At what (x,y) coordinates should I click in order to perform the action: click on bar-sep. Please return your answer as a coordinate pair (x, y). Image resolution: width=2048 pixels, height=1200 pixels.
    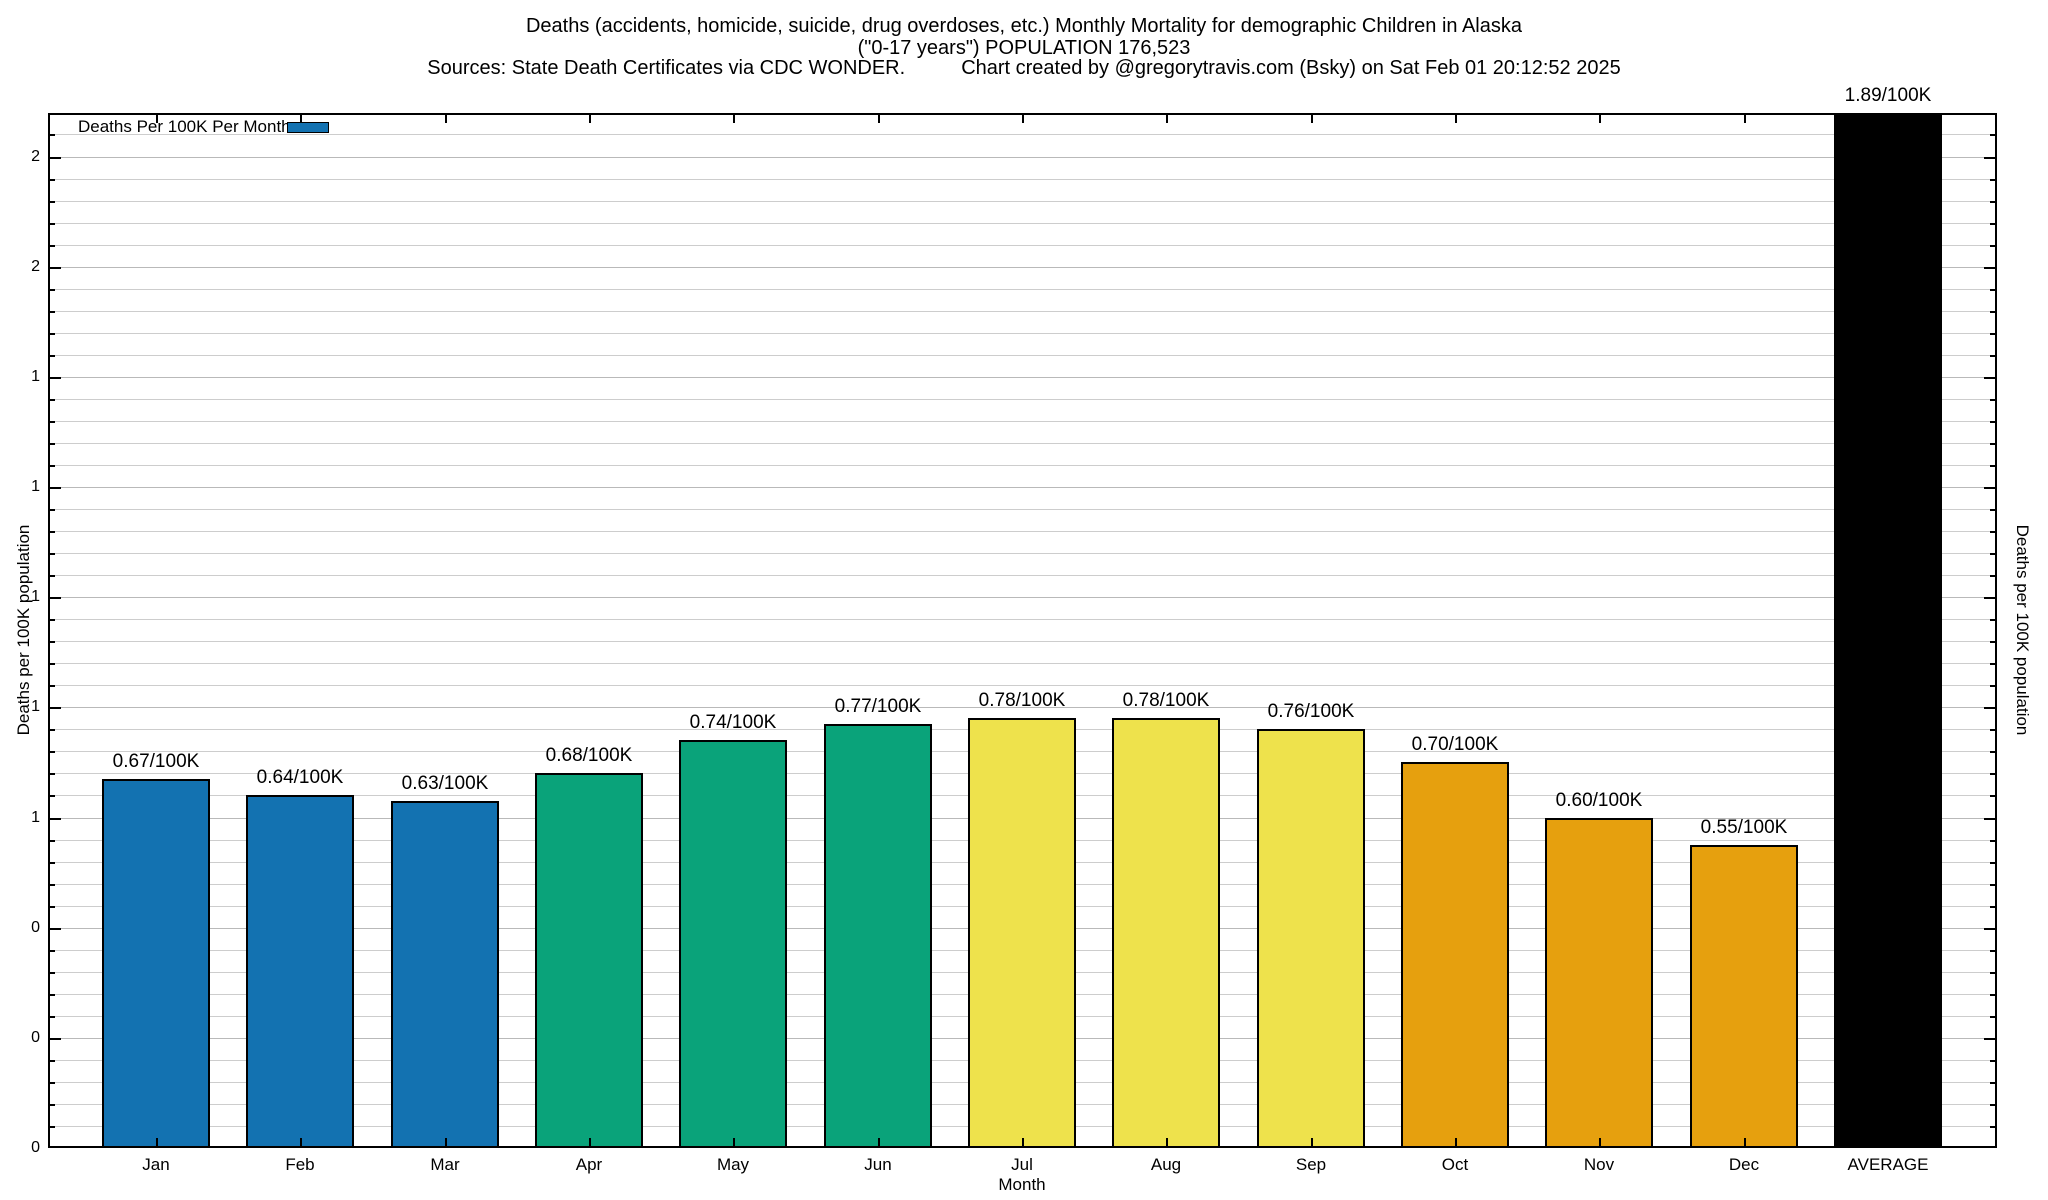
    Looking at the image, I should click on (1311, 938).